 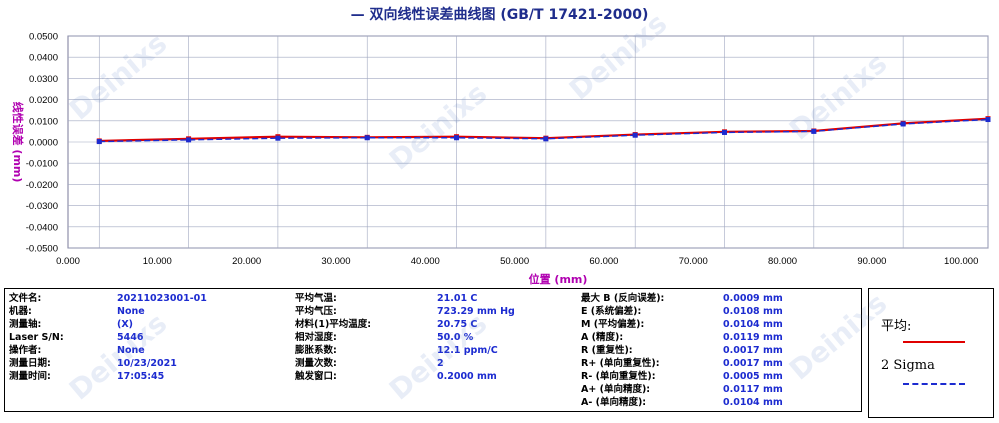 What do you see at coordinates (43, 100) in the screenshot?
I see `y-tick-label: 0.0200` at bounding box center [43, 100].